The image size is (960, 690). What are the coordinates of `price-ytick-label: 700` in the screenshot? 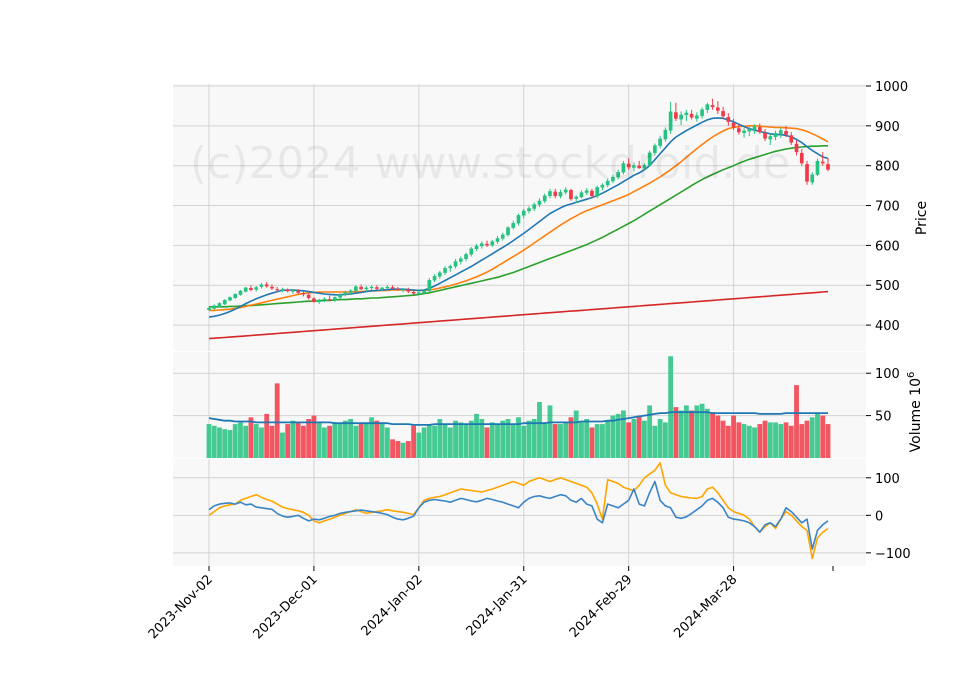 It's located at (887, 207).